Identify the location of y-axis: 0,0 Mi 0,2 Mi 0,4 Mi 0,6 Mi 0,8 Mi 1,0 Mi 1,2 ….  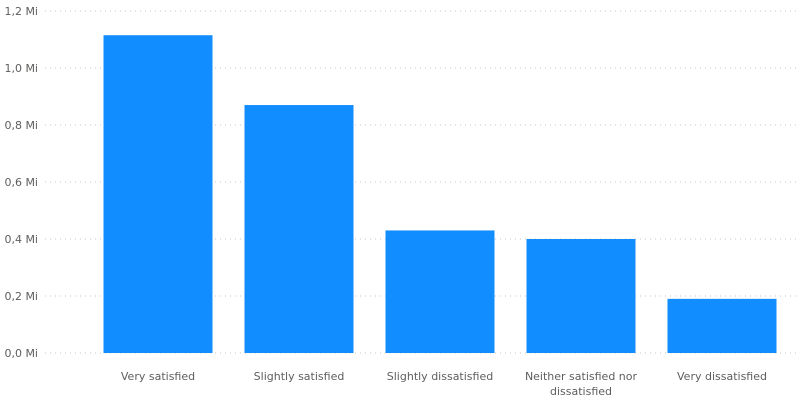
(21, 182).